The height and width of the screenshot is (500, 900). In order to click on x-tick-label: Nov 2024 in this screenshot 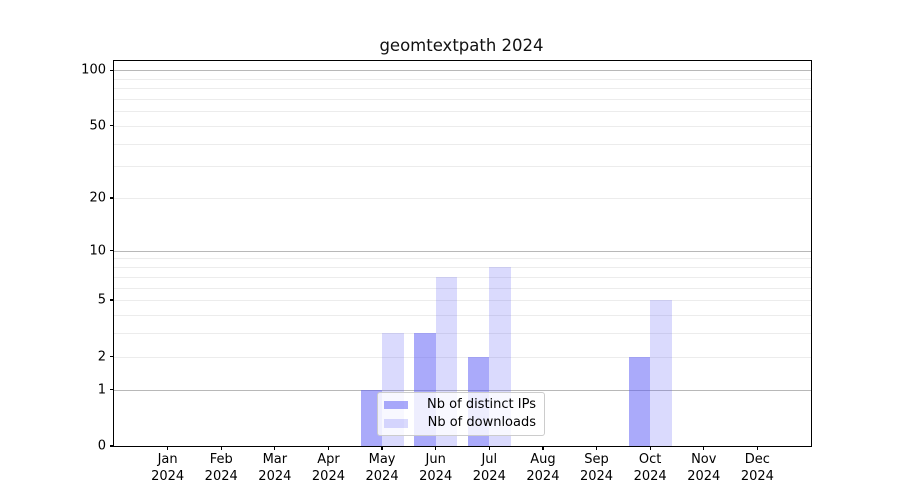, I will do `click(704, 468)`.